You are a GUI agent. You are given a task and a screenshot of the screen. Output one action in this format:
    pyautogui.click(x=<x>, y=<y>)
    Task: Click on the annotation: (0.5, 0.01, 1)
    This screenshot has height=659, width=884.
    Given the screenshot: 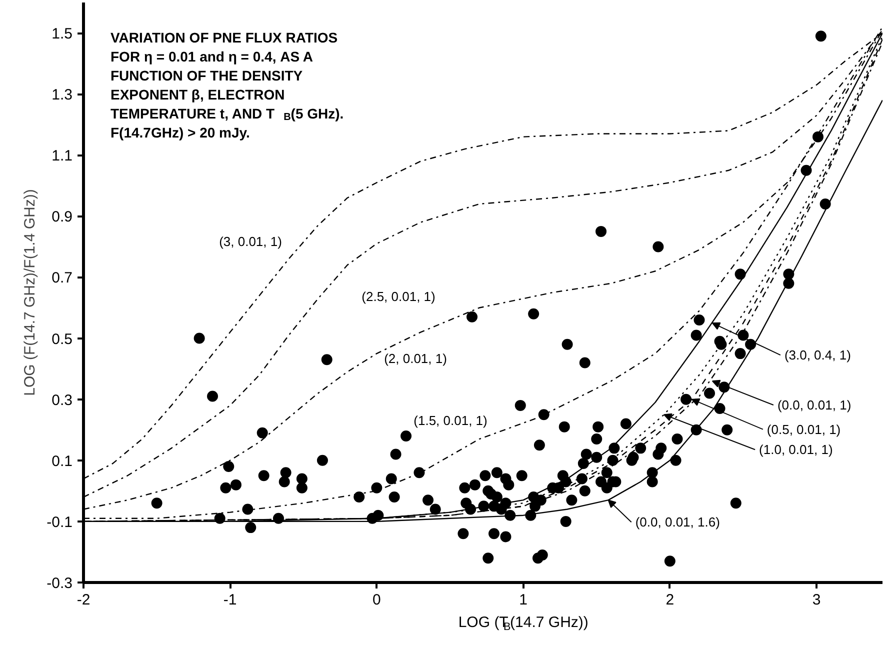 What is the action you would take?
    pyautogui.click(x=803, y=429)
    